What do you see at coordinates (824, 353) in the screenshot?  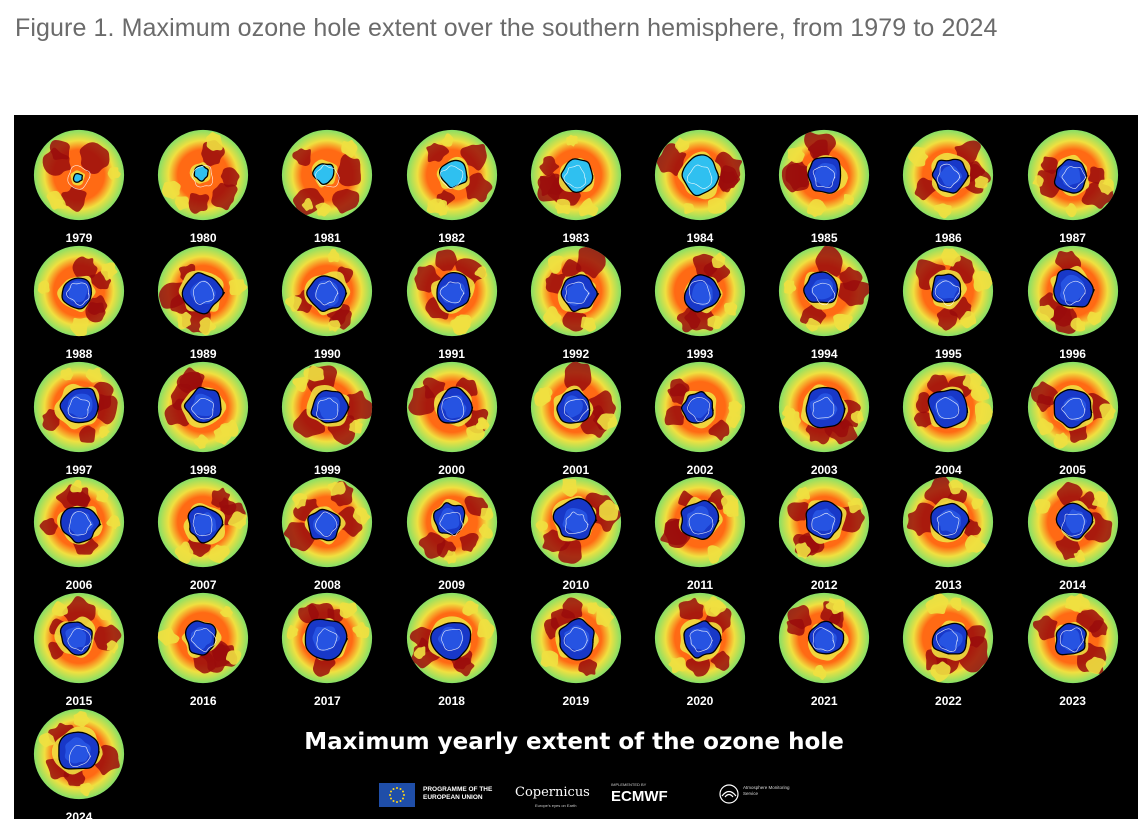 I see `year-label: 1994` at bounding box center [824, 353].